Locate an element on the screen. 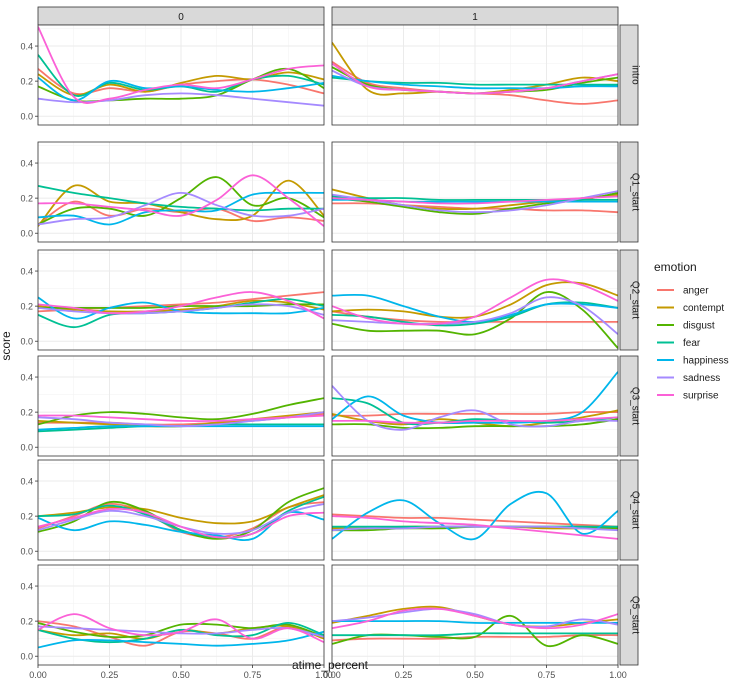  legend-label-anger: anger is located at coordinates (696, 291).